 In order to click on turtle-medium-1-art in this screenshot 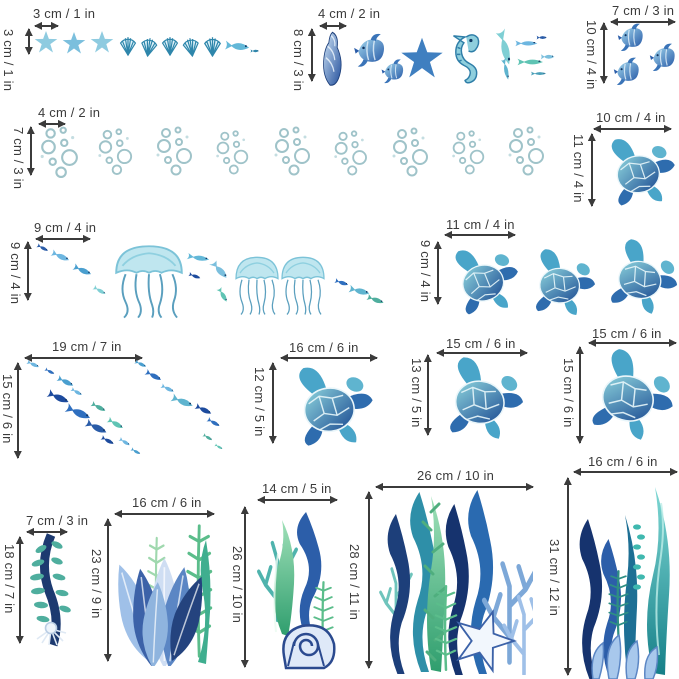, I will do `click(337, 404)`.